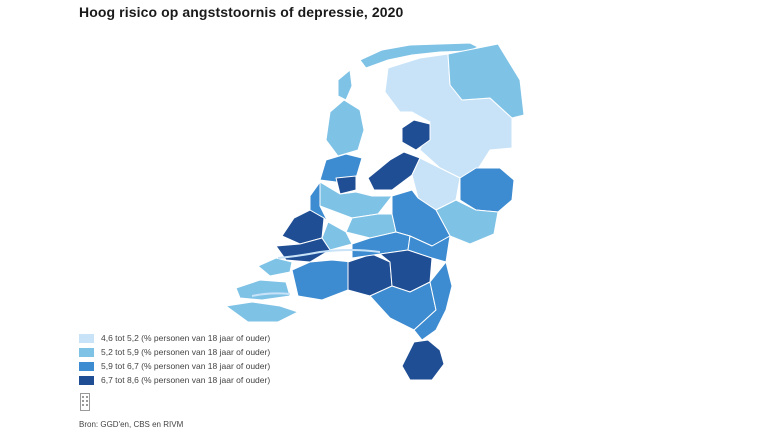 This screenshot has height=432, width=768. I want to click on region-west-brabant, so click(322, 280).